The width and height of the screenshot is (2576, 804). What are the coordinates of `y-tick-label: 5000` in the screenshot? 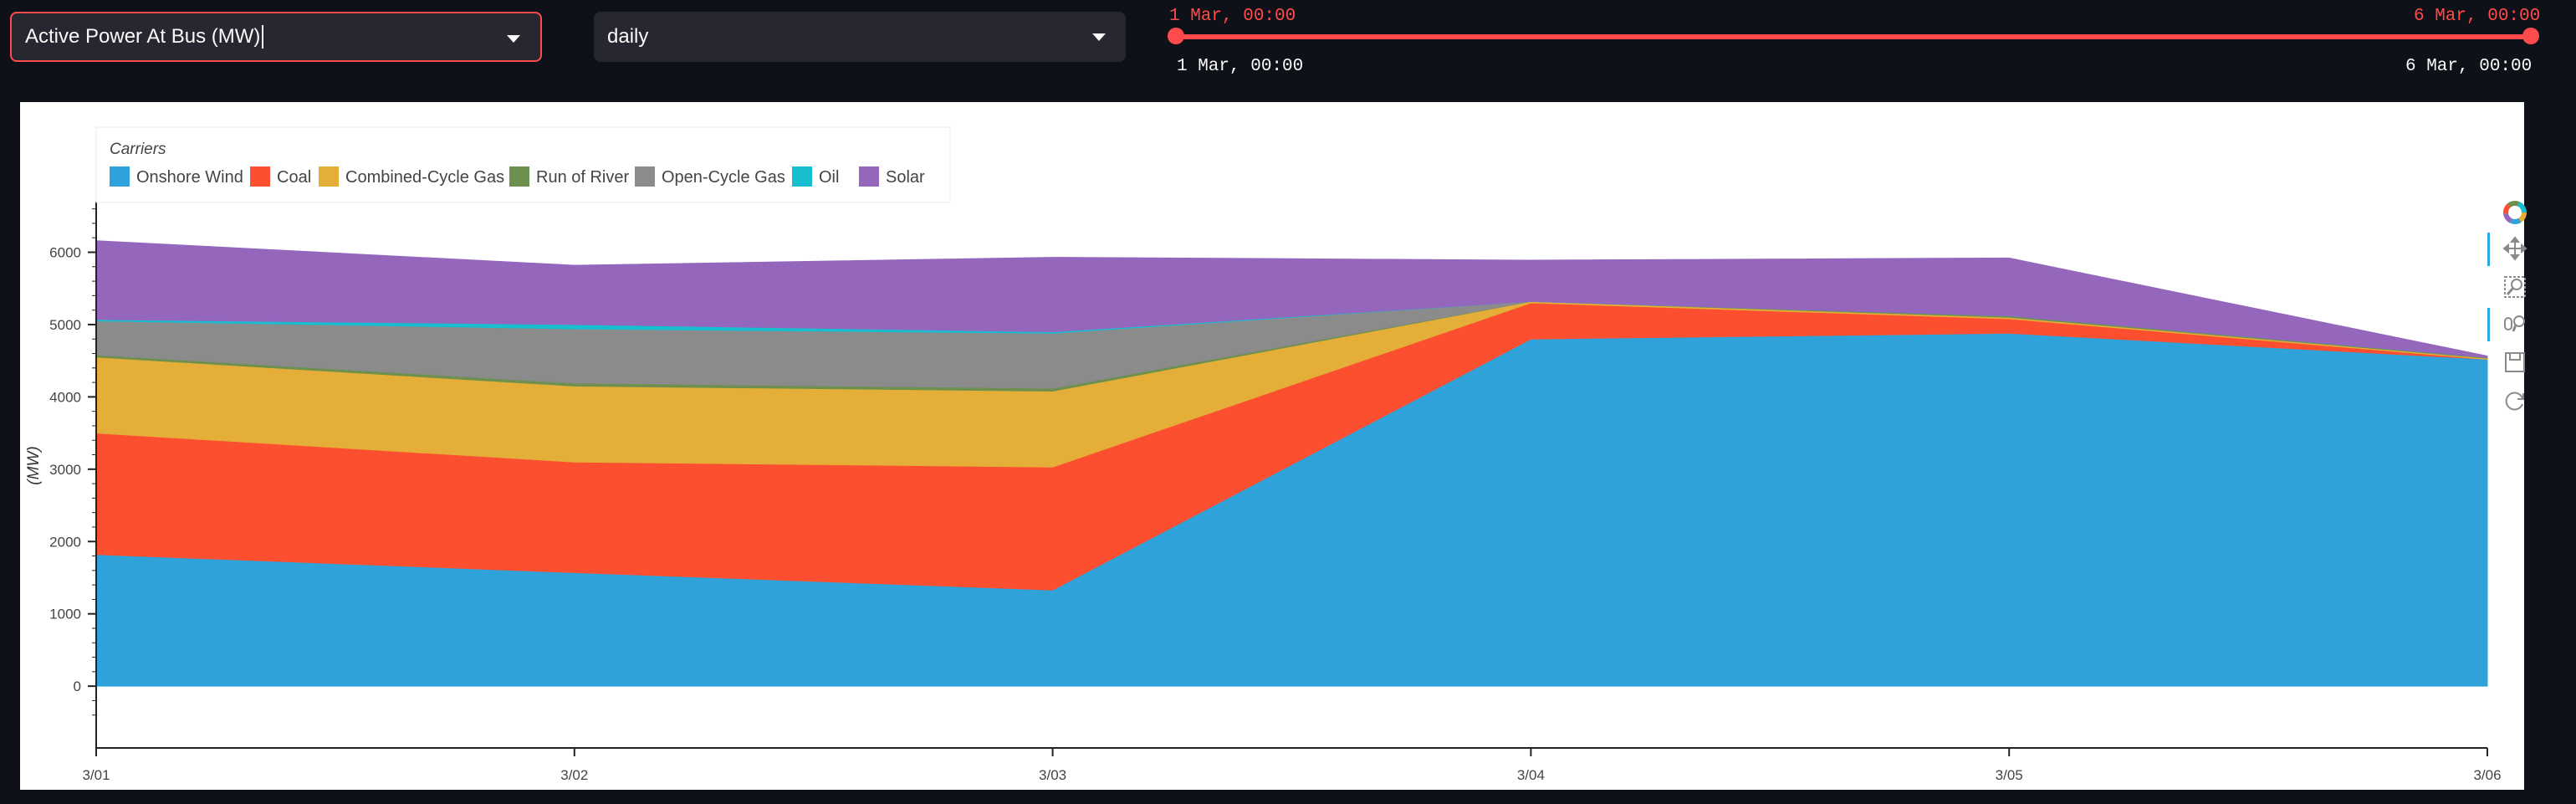 It's located at (65, 325).